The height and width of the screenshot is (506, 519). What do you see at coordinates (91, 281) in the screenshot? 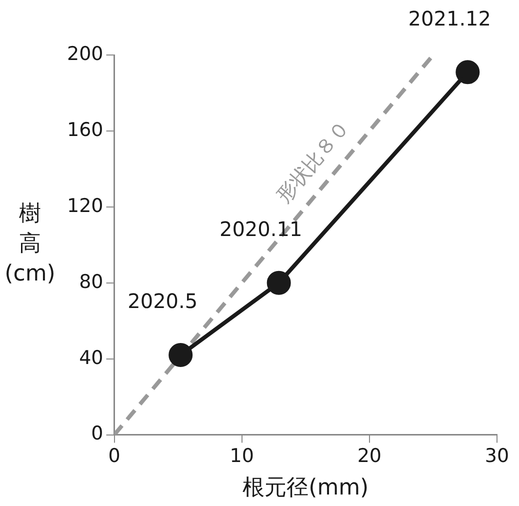
I see `y-tick-label: 80` at bounding box center [91, 281].